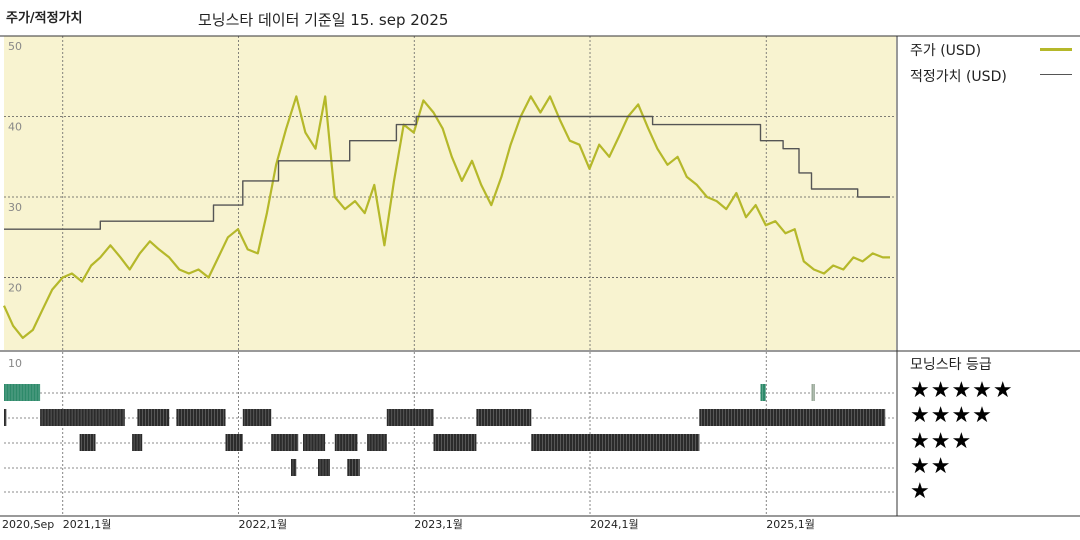 Image resolution: width=1080 pixels, height=540 pixels. I want to click on x-tick-label: 2025,1월, so click(790, 524).